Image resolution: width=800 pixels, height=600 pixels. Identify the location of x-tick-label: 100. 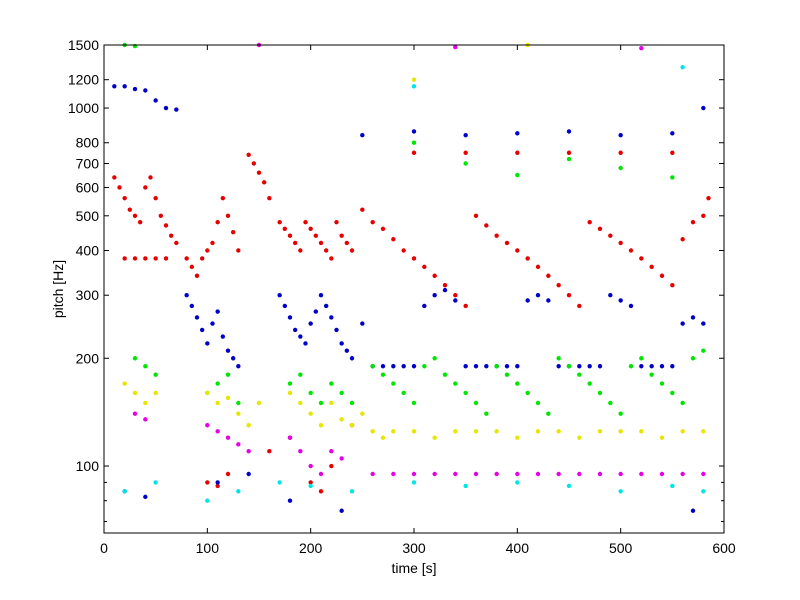
(208, 548).